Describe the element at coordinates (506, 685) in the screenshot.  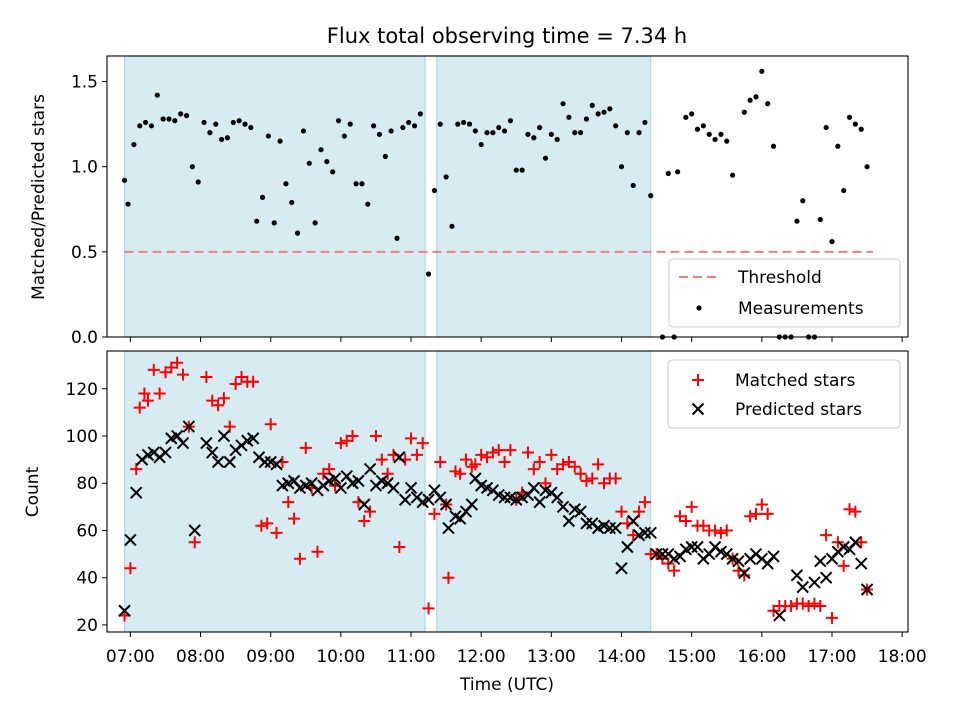
I see `x-axis-label: Time (UTC)` at that location.